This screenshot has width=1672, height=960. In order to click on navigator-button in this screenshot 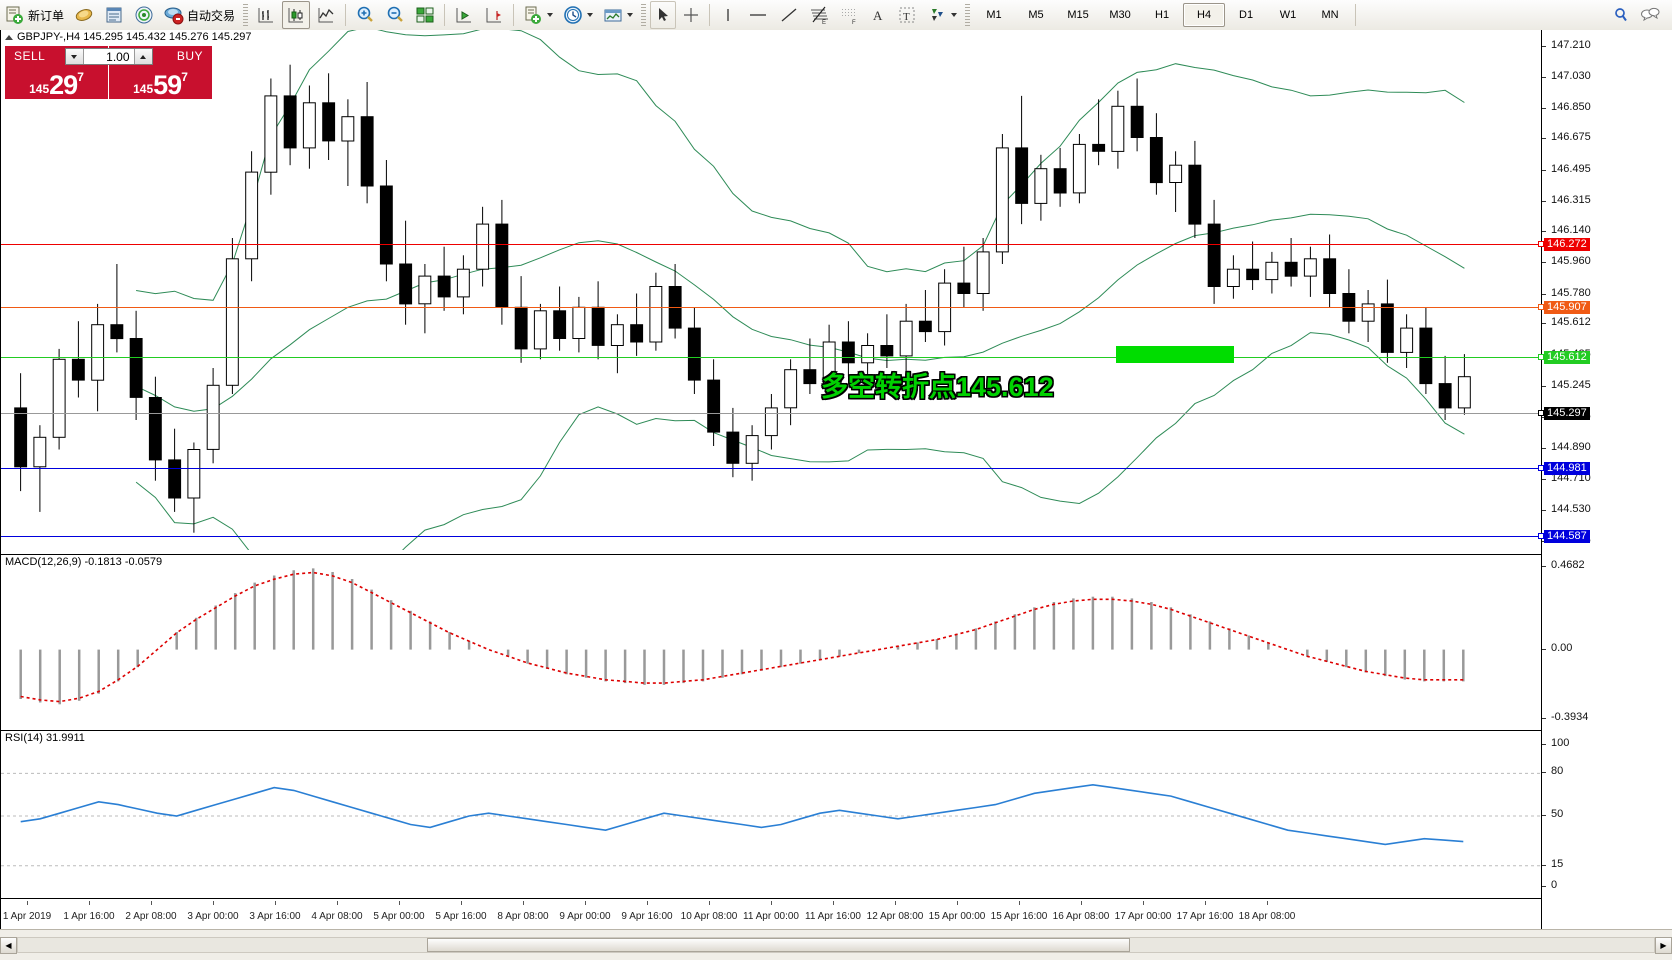, I will do `click(144, 15)`.